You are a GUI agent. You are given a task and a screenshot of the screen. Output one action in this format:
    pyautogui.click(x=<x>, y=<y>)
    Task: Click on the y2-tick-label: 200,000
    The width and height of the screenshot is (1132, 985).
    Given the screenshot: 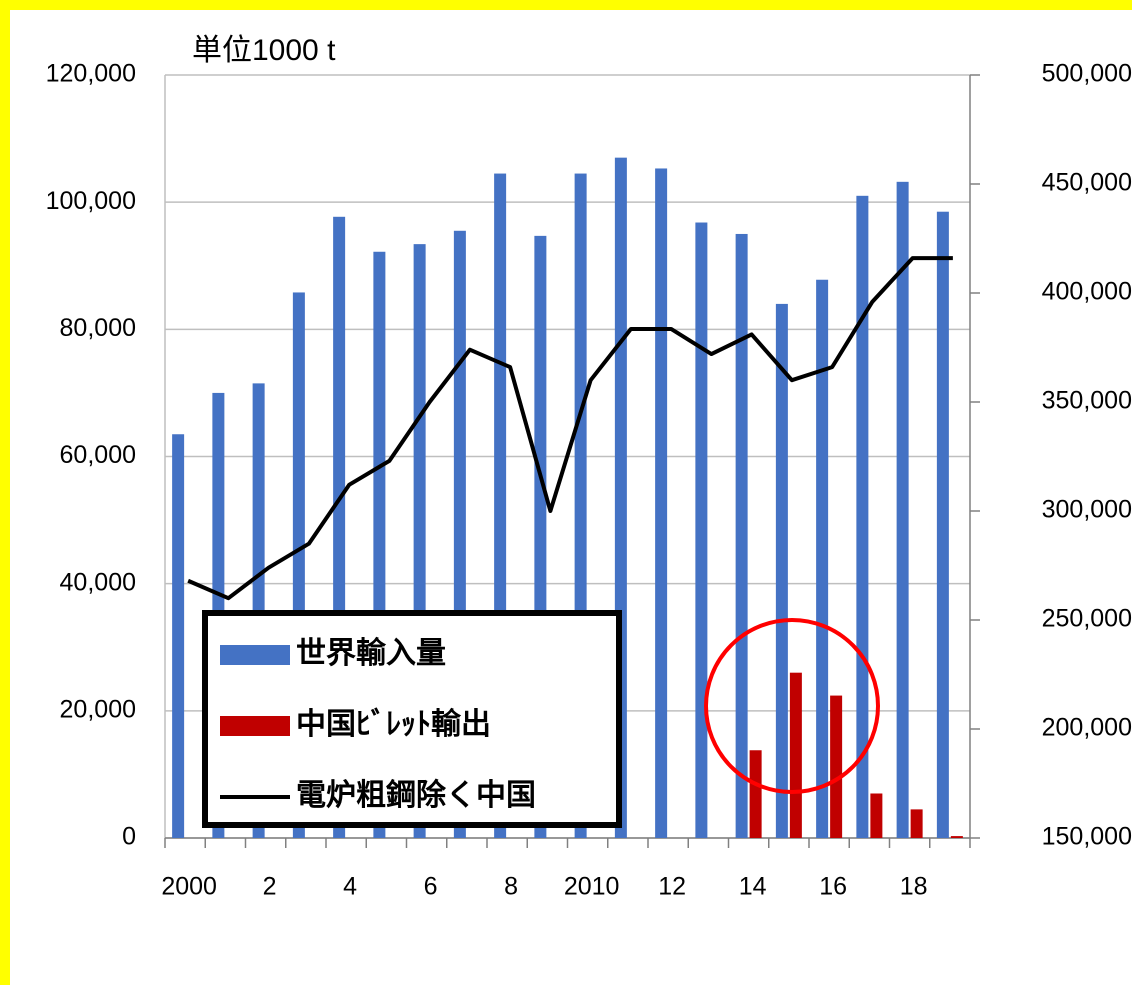 What is the action you would take?
    pyautogui.click(x=1087, y=728)
    